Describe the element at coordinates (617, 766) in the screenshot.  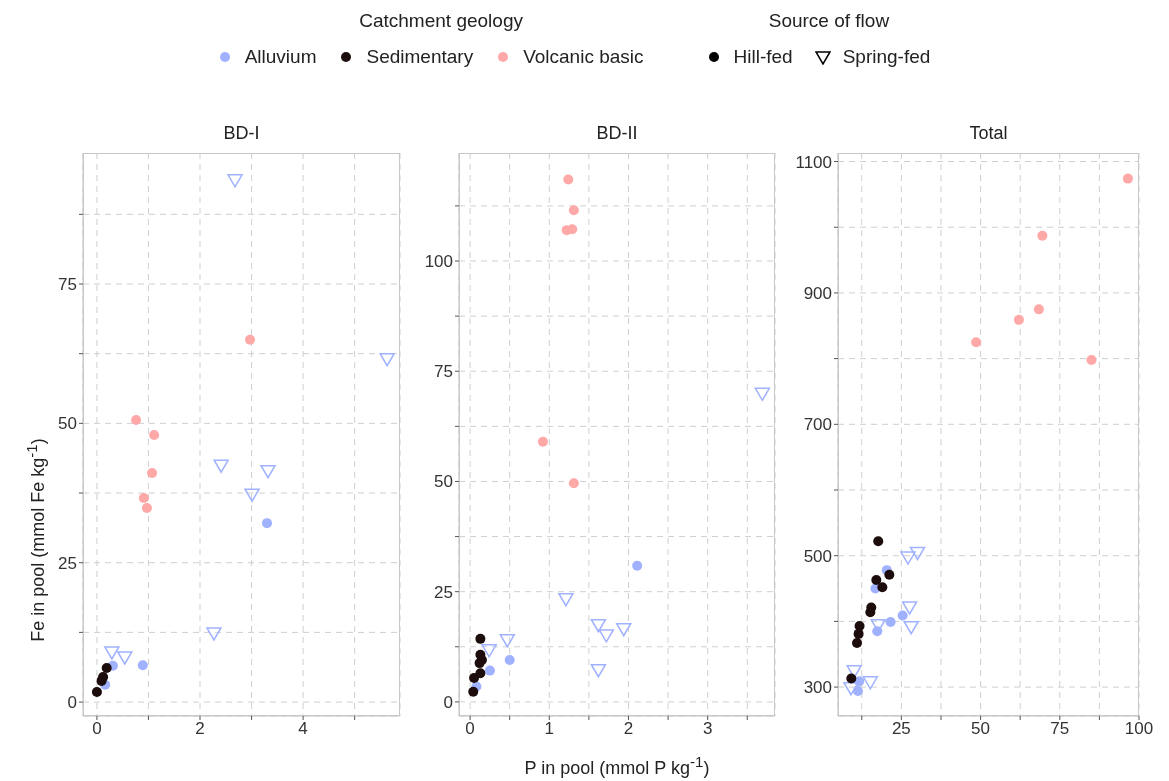
I see `x-axis-title: P in pool (mmol P kg$^{-1}$)` at that location.